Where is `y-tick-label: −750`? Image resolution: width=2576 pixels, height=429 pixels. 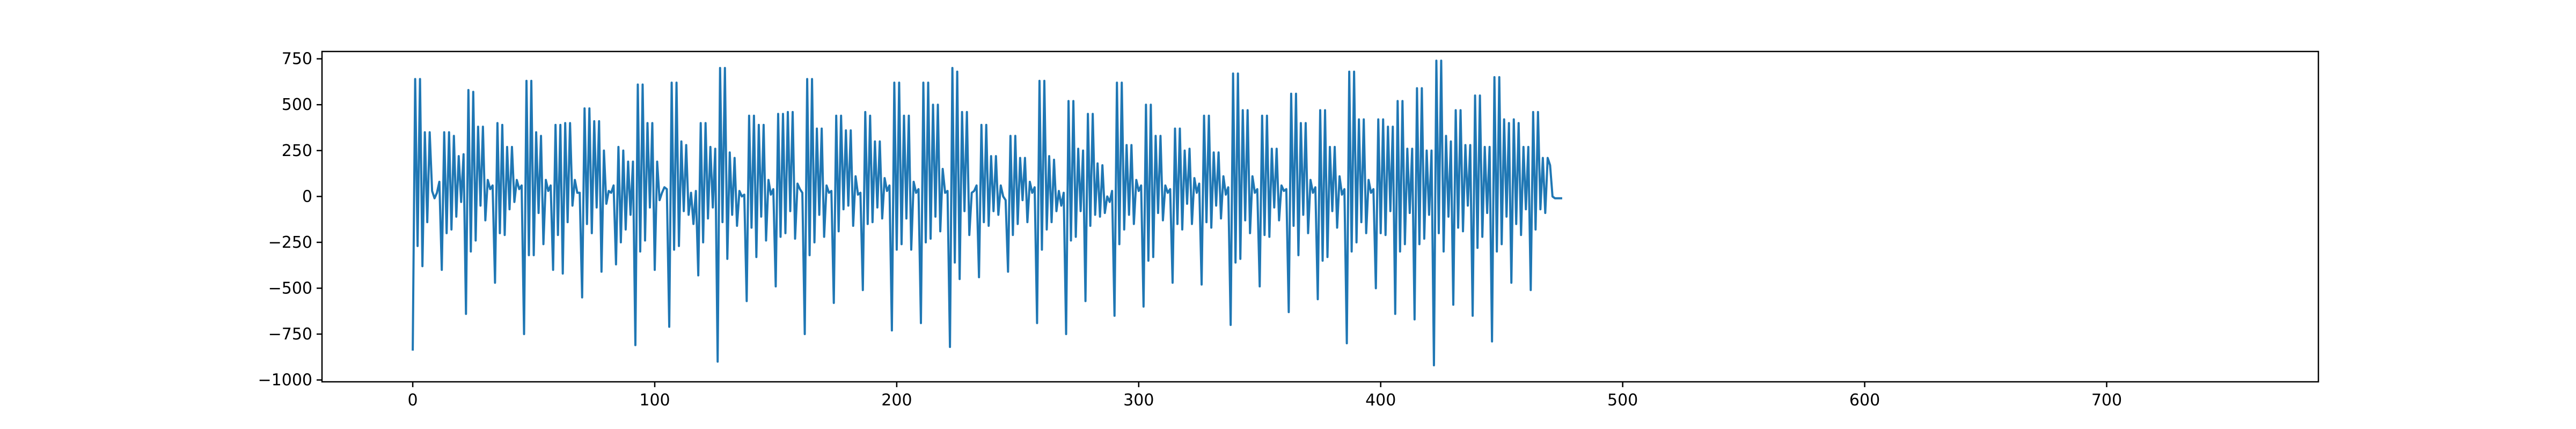
y-tick-label: −750 is located at coordinates (290, 334).